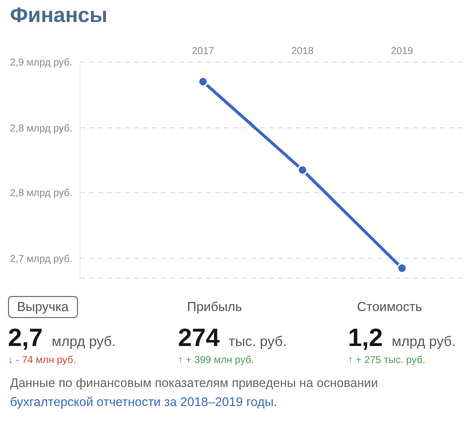 This screenshot has height=422, width=467. I want to click on text: ↑ + 275 тыс. руб., so click(387, 360).